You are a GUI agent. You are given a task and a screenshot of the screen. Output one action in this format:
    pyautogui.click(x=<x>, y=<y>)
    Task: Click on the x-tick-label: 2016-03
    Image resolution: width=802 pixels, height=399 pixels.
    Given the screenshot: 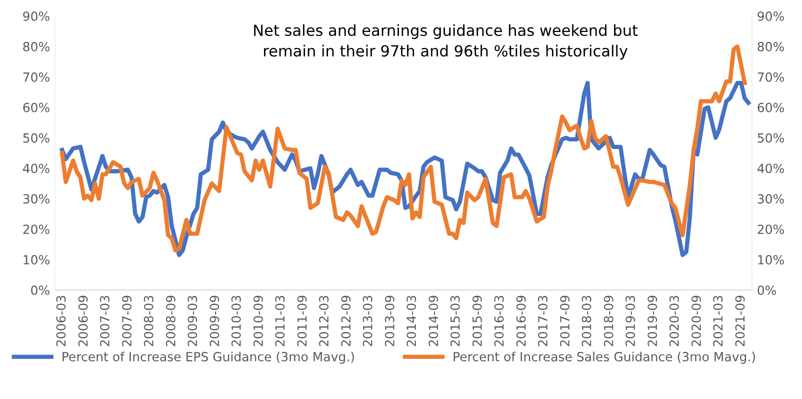 What is the action you would take?
    pyautogui.click(x=499, y=321)
    